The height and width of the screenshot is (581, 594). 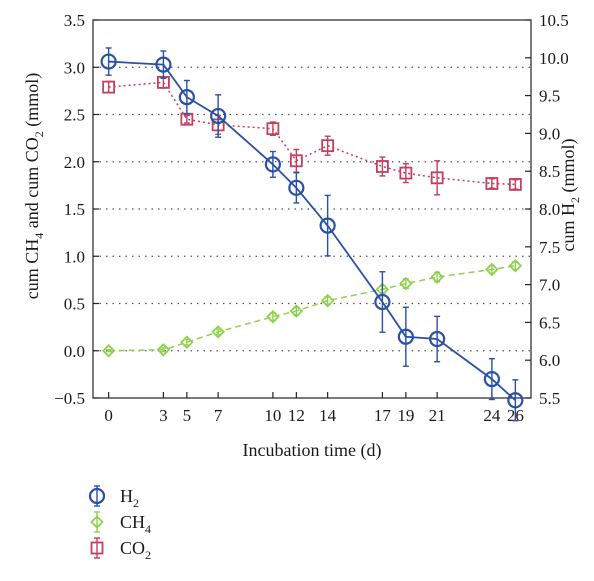 What do you see at coordinates (492, 415) in the screenshot?
I see `x-tick-label: 24` at bounding box center [492, 415].